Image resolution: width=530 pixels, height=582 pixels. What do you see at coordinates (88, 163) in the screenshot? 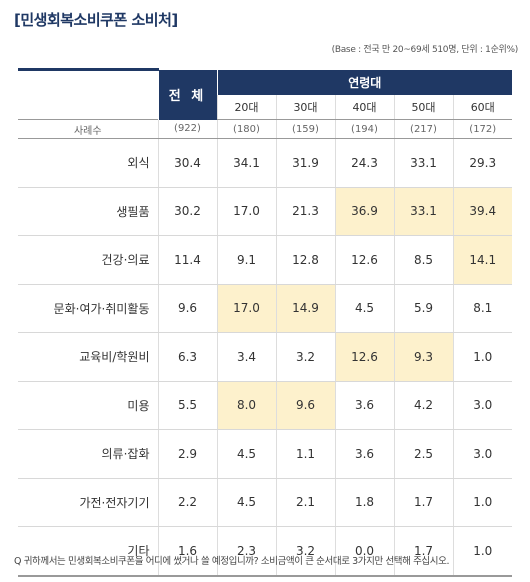
I see `row-label: 외식` at bounding box center [88, 163].